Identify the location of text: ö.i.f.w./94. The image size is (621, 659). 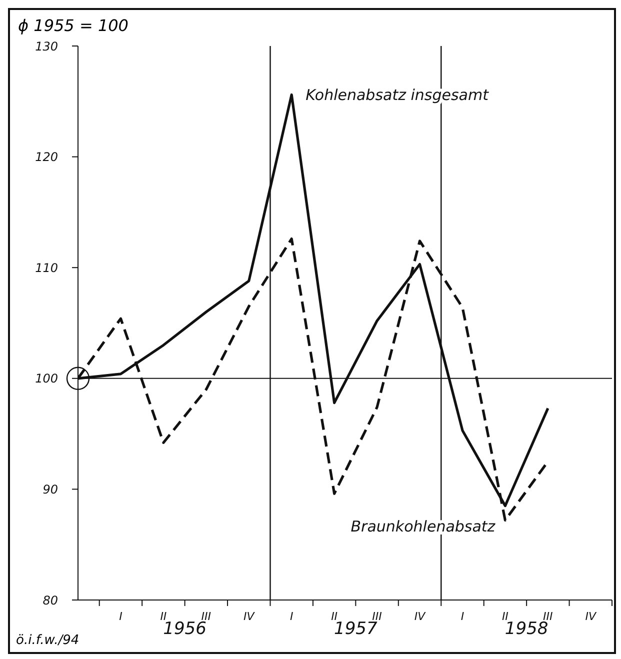
(48, 640).